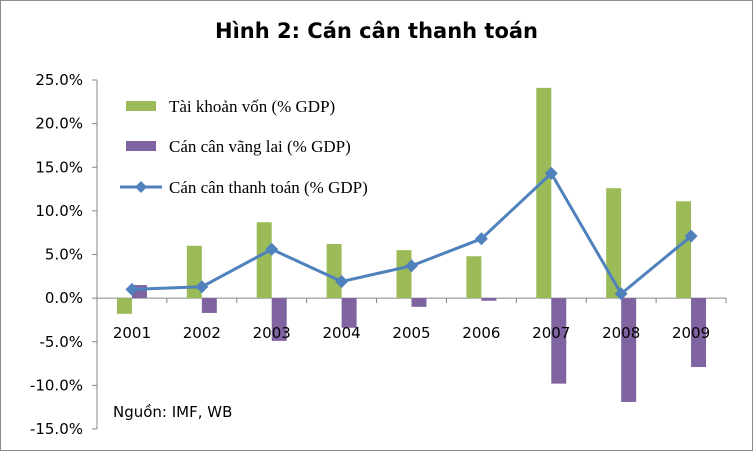 The image size is (753, 451). I want to click on chart-title: Hình 2: Cán cân thanh toán, so click(376, 31).